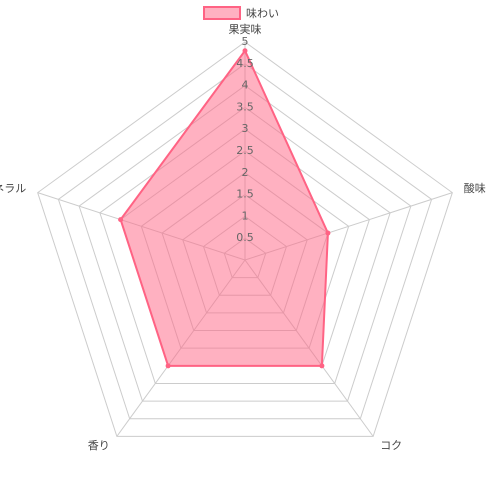  Describe the element at coordinates (245, 172) in the screenshot. I see `tick-label: 2` at that location.